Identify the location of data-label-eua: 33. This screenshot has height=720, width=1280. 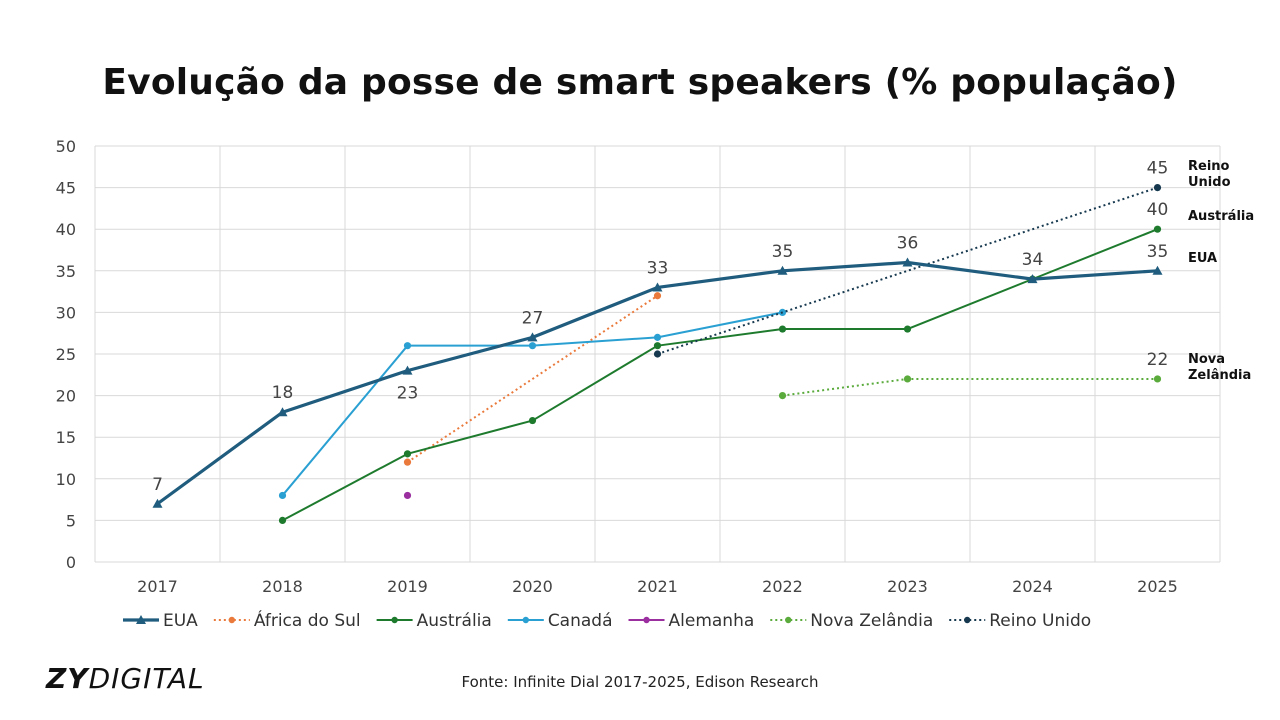
(658, 268).